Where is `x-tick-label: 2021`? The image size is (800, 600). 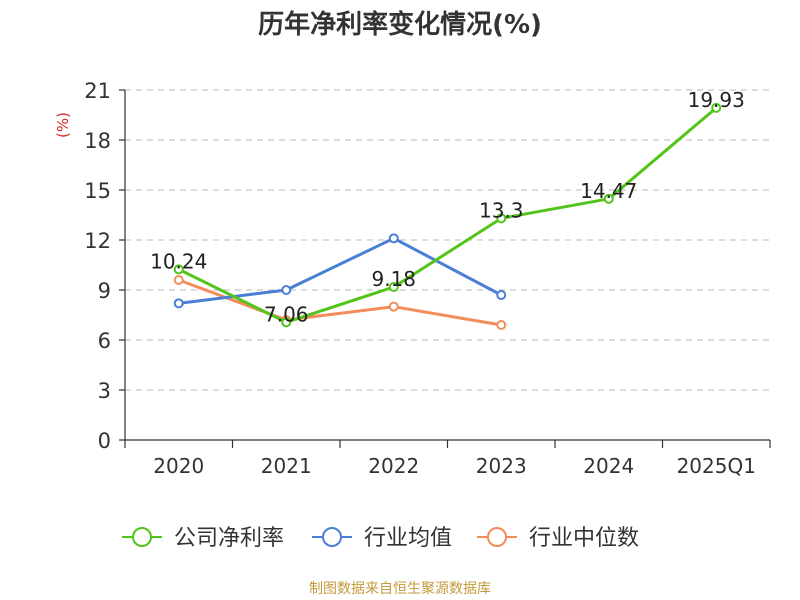
x-tick-label: 2021 is located at coordinates (286, 466).